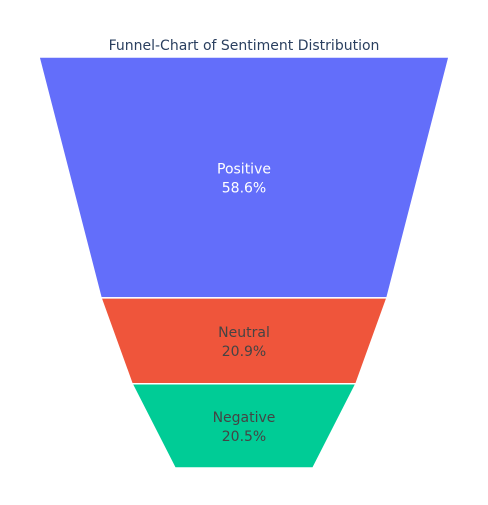  What do you see at coordinates (244, 169) in the screenshot?
I see `stage-category-label: Positive` at bounding box center [244, 169].